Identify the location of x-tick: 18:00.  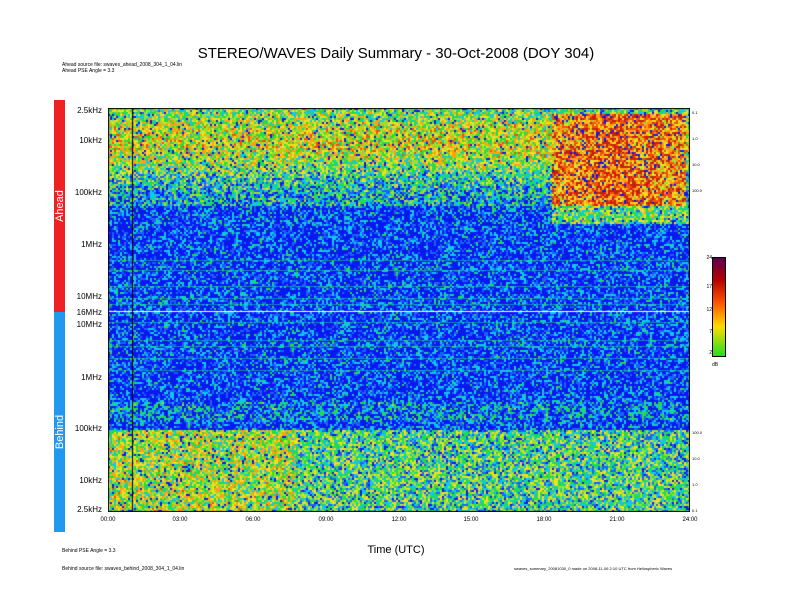
(544, 520).